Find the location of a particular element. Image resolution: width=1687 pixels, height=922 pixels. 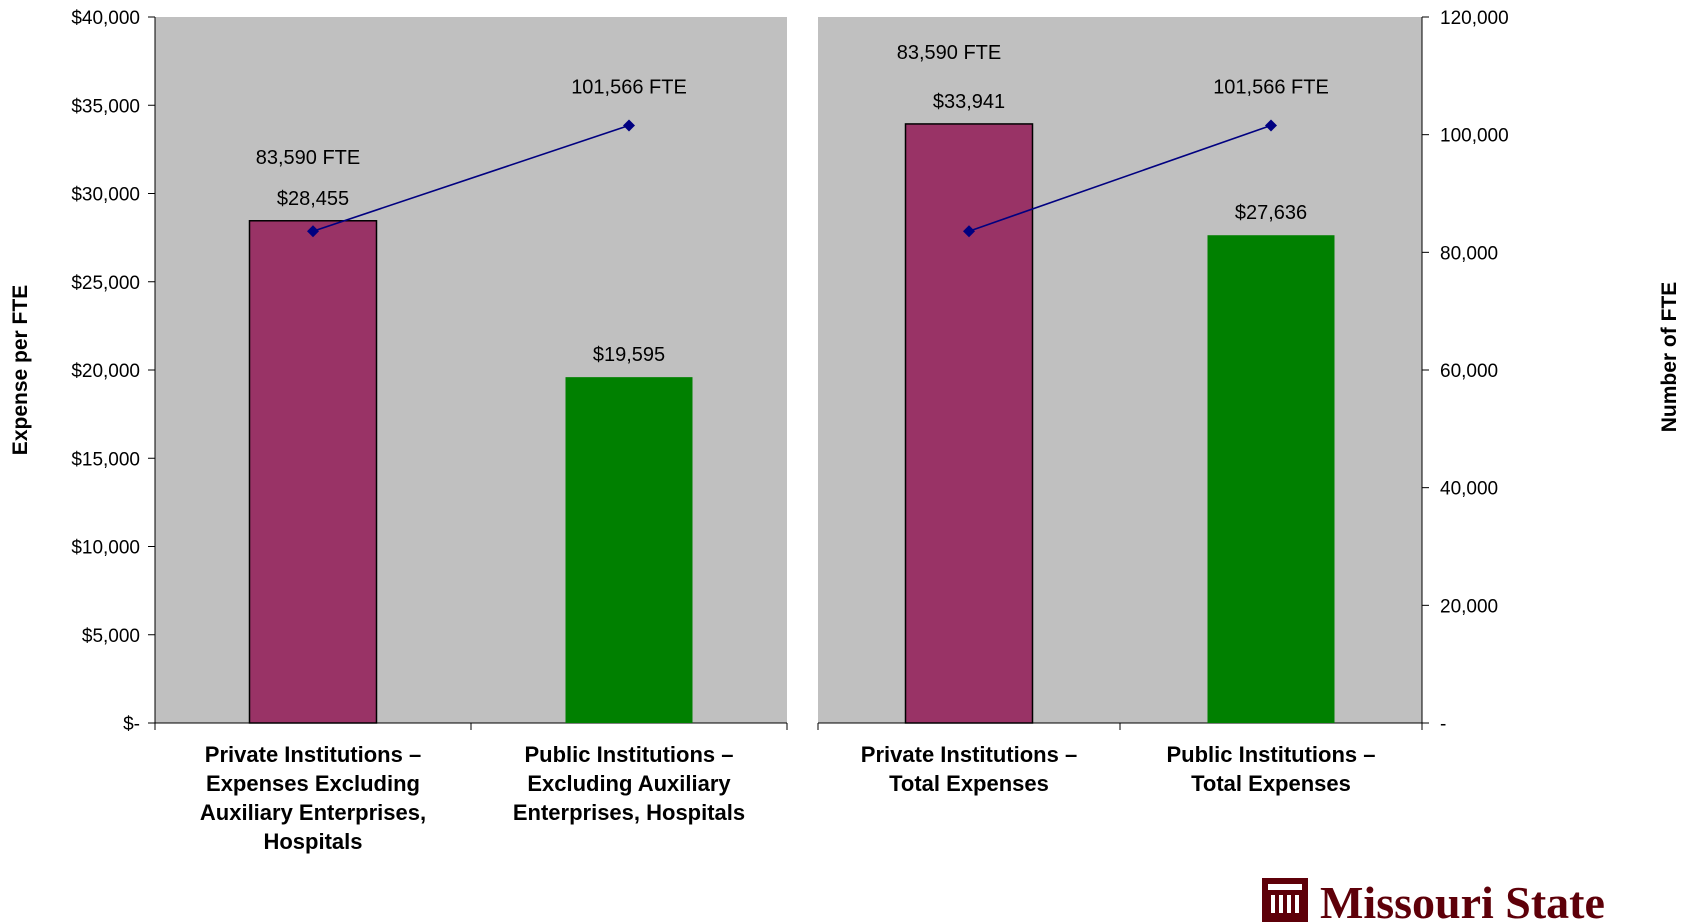

category-label-line: Excluding Auxiliary is located at coordinates (629, 783).